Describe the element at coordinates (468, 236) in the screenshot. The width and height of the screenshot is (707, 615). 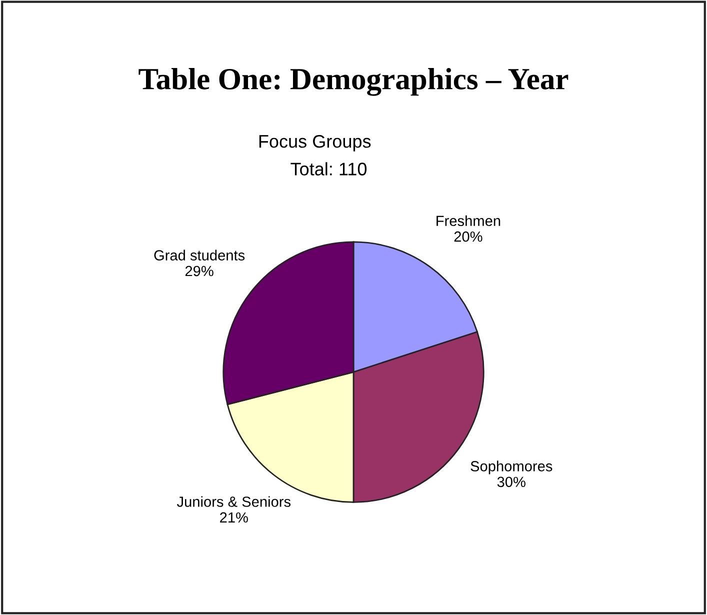
I see `data-label: 20%` at that location.